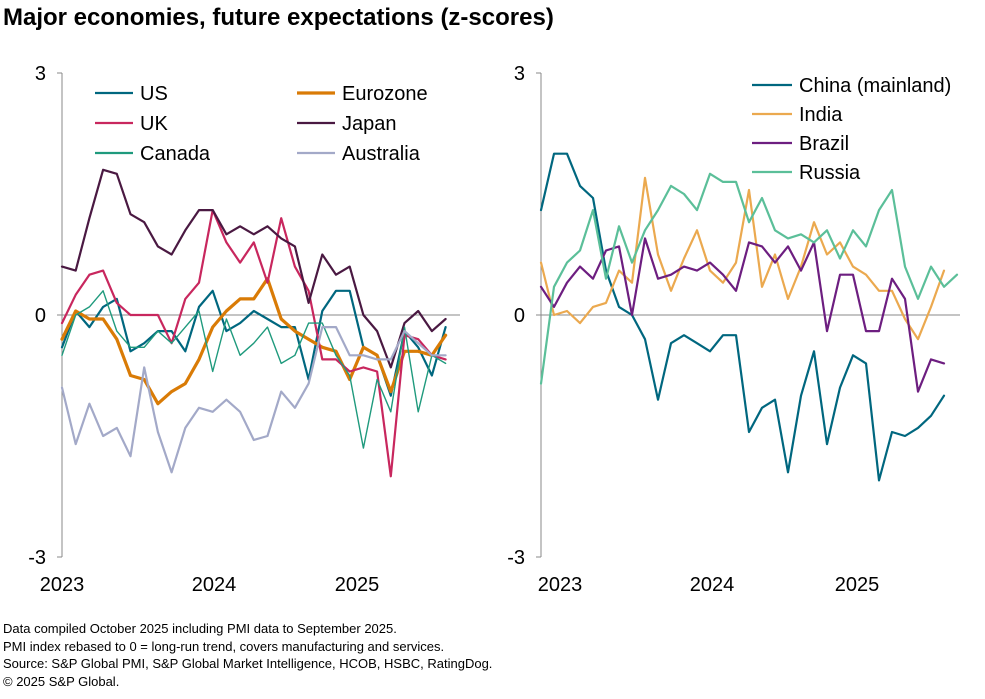 The height and width of the screenshot is (699, 985). What do you see at coordinates (385, 94) in the screenshot?
I see `legend-label: Eurozone` at bounding box center [385, 94].